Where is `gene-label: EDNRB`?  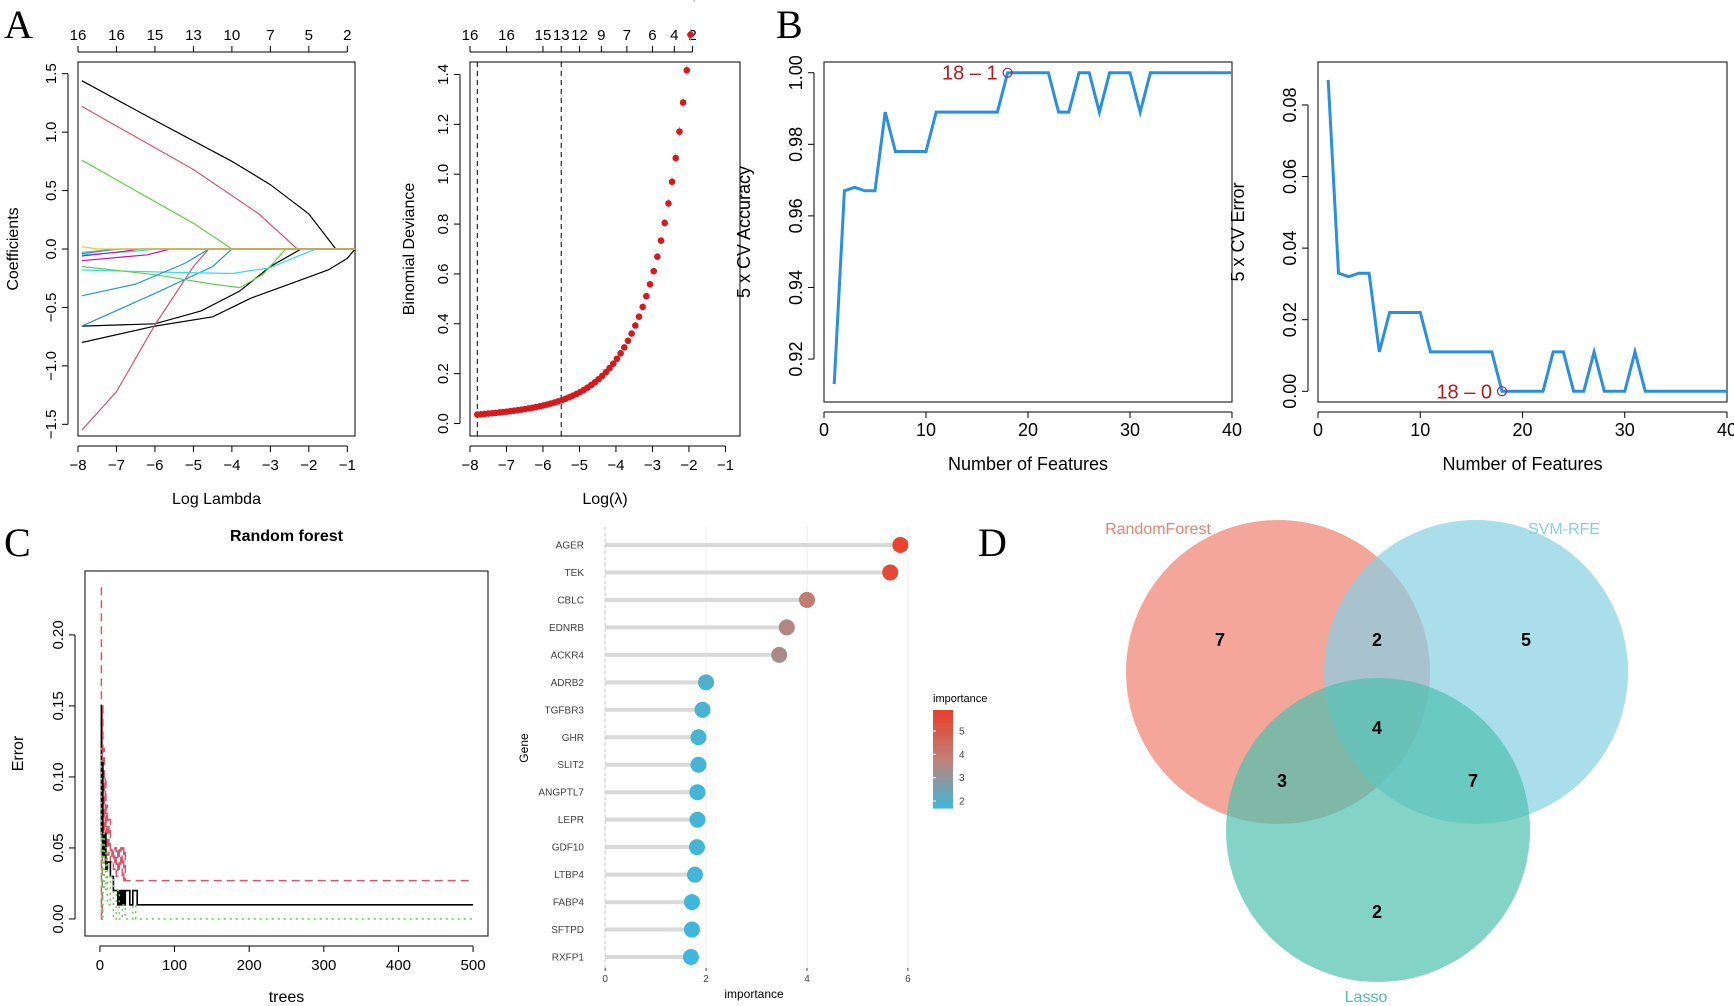 gene-label: EDNRB is located at coordinates (566, 628).